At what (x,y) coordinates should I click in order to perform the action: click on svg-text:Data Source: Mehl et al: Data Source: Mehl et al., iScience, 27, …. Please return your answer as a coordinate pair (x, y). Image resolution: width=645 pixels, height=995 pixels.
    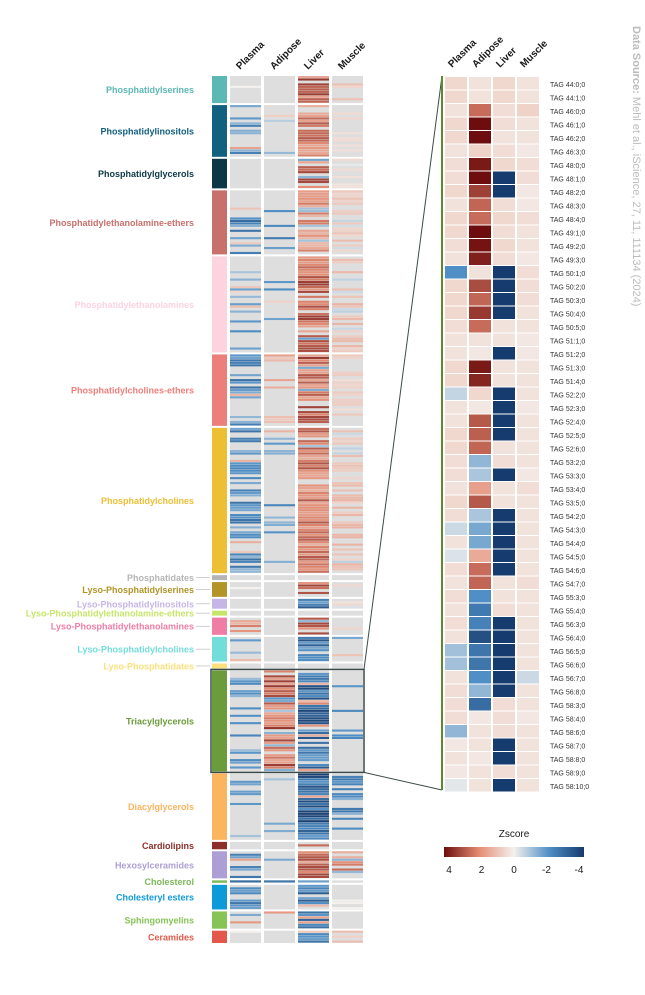
    Looking at the image, I should click on (636, 166).